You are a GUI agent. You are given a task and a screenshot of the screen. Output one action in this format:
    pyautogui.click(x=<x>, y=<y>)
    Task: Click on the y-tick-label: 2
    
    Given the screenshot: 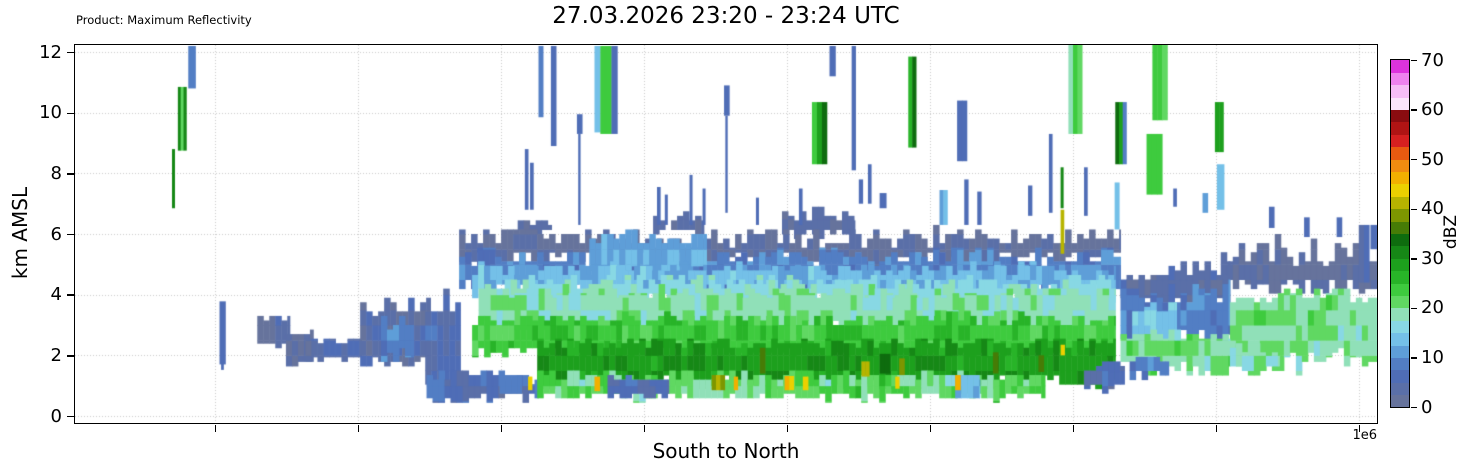 What is the action you would take?
    pyautogui.click(x=56, y=355)
    